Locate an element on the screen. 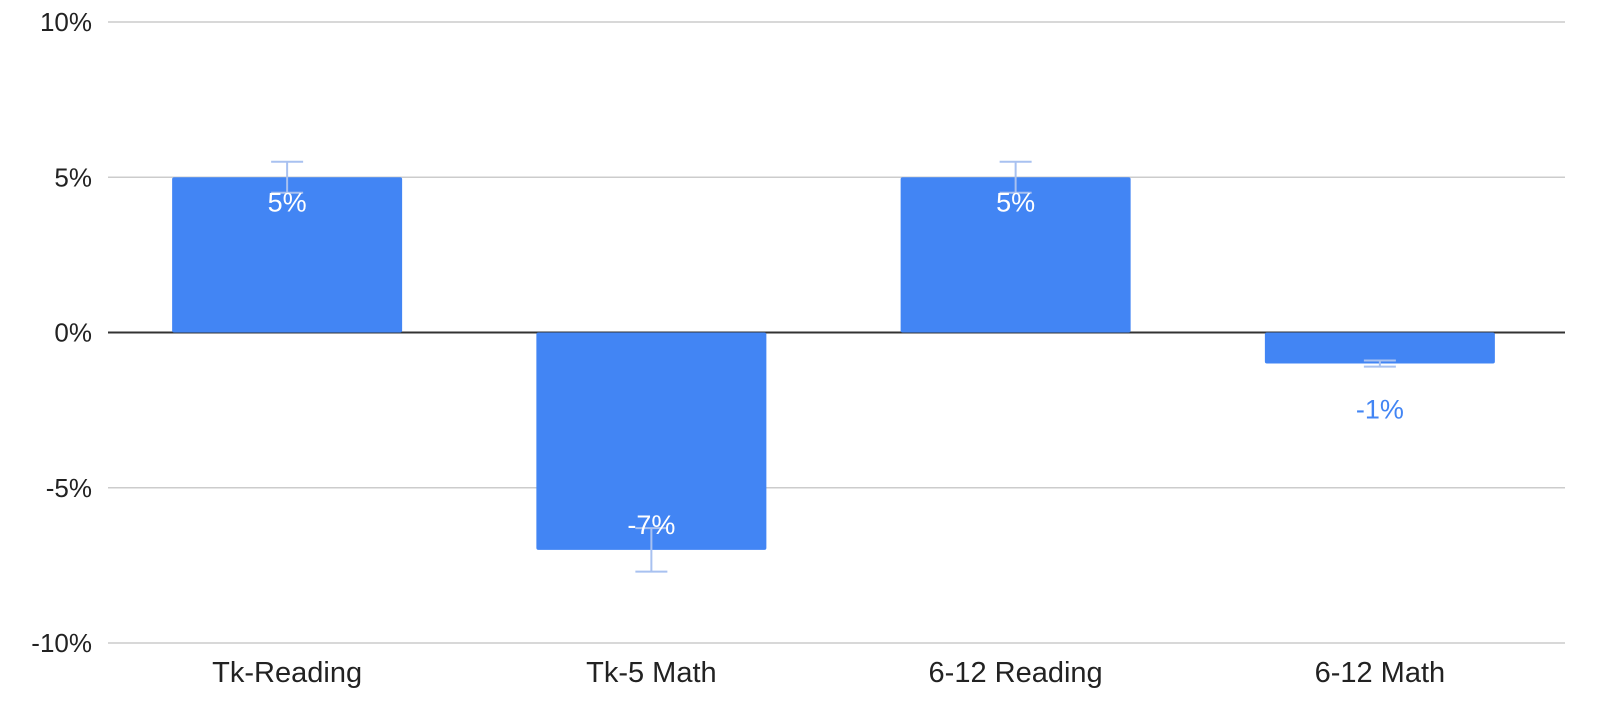  data-label: -7% is located at coordinates (651, 525).